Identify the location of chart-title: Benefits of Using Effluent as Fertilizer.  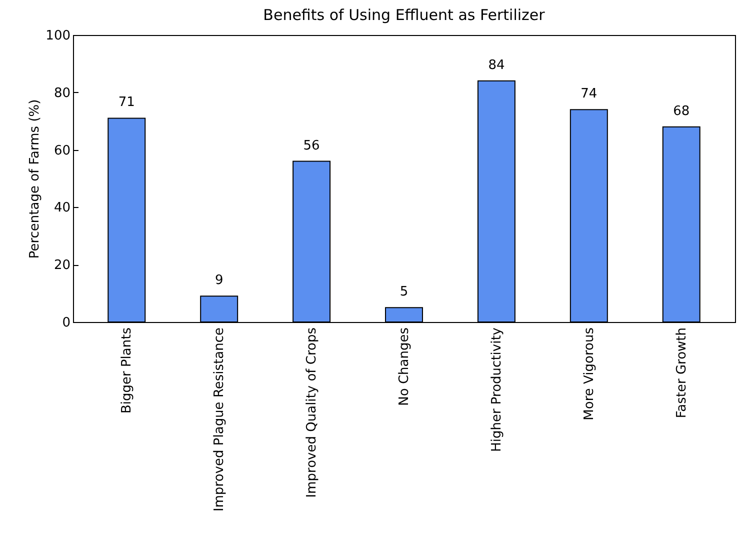
(404, 15).